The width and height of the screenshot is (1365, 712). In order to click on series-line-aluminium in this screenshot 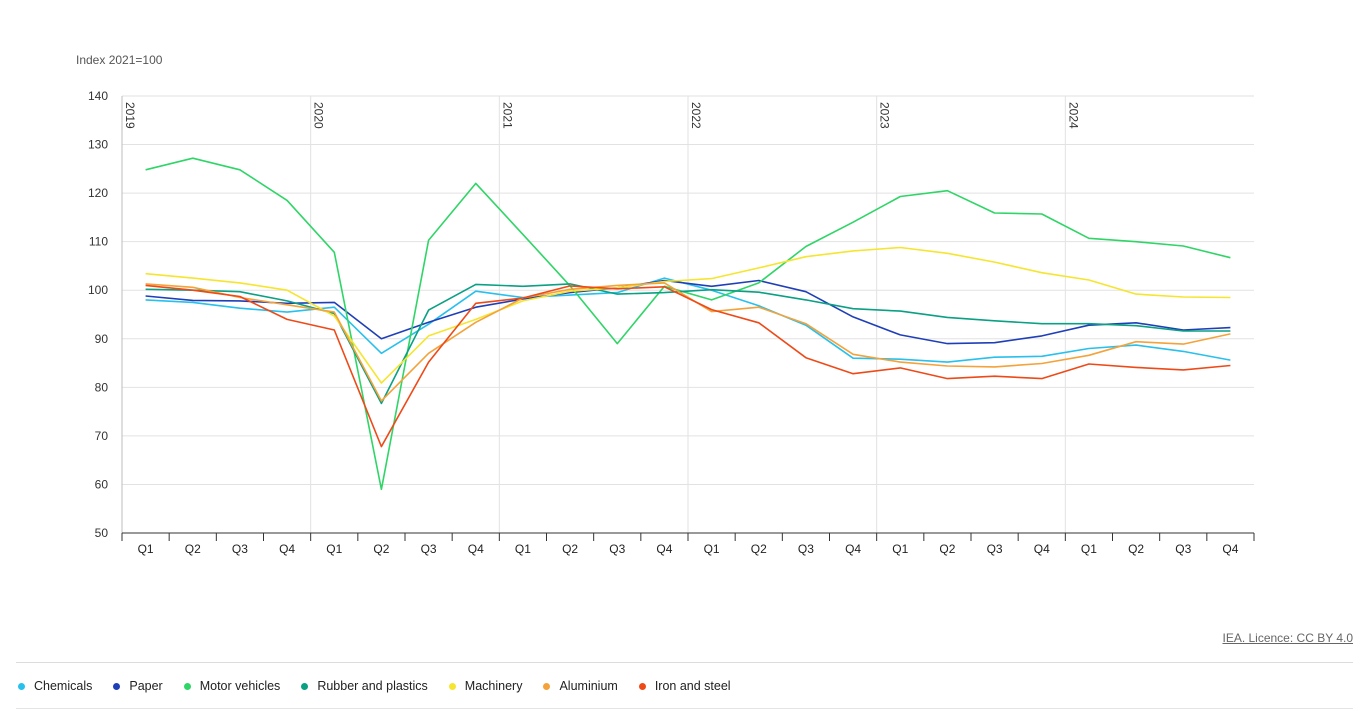, I will do `click(688, 342)`.